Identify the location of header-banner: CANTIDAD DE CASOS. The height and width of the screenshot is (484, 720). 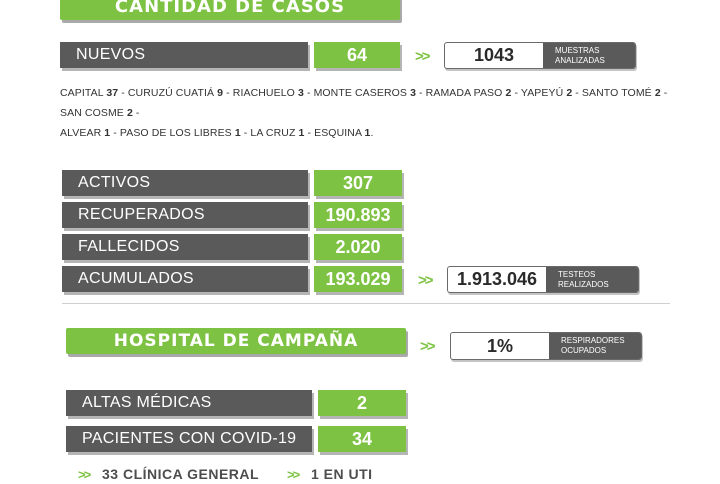
(230, 10).